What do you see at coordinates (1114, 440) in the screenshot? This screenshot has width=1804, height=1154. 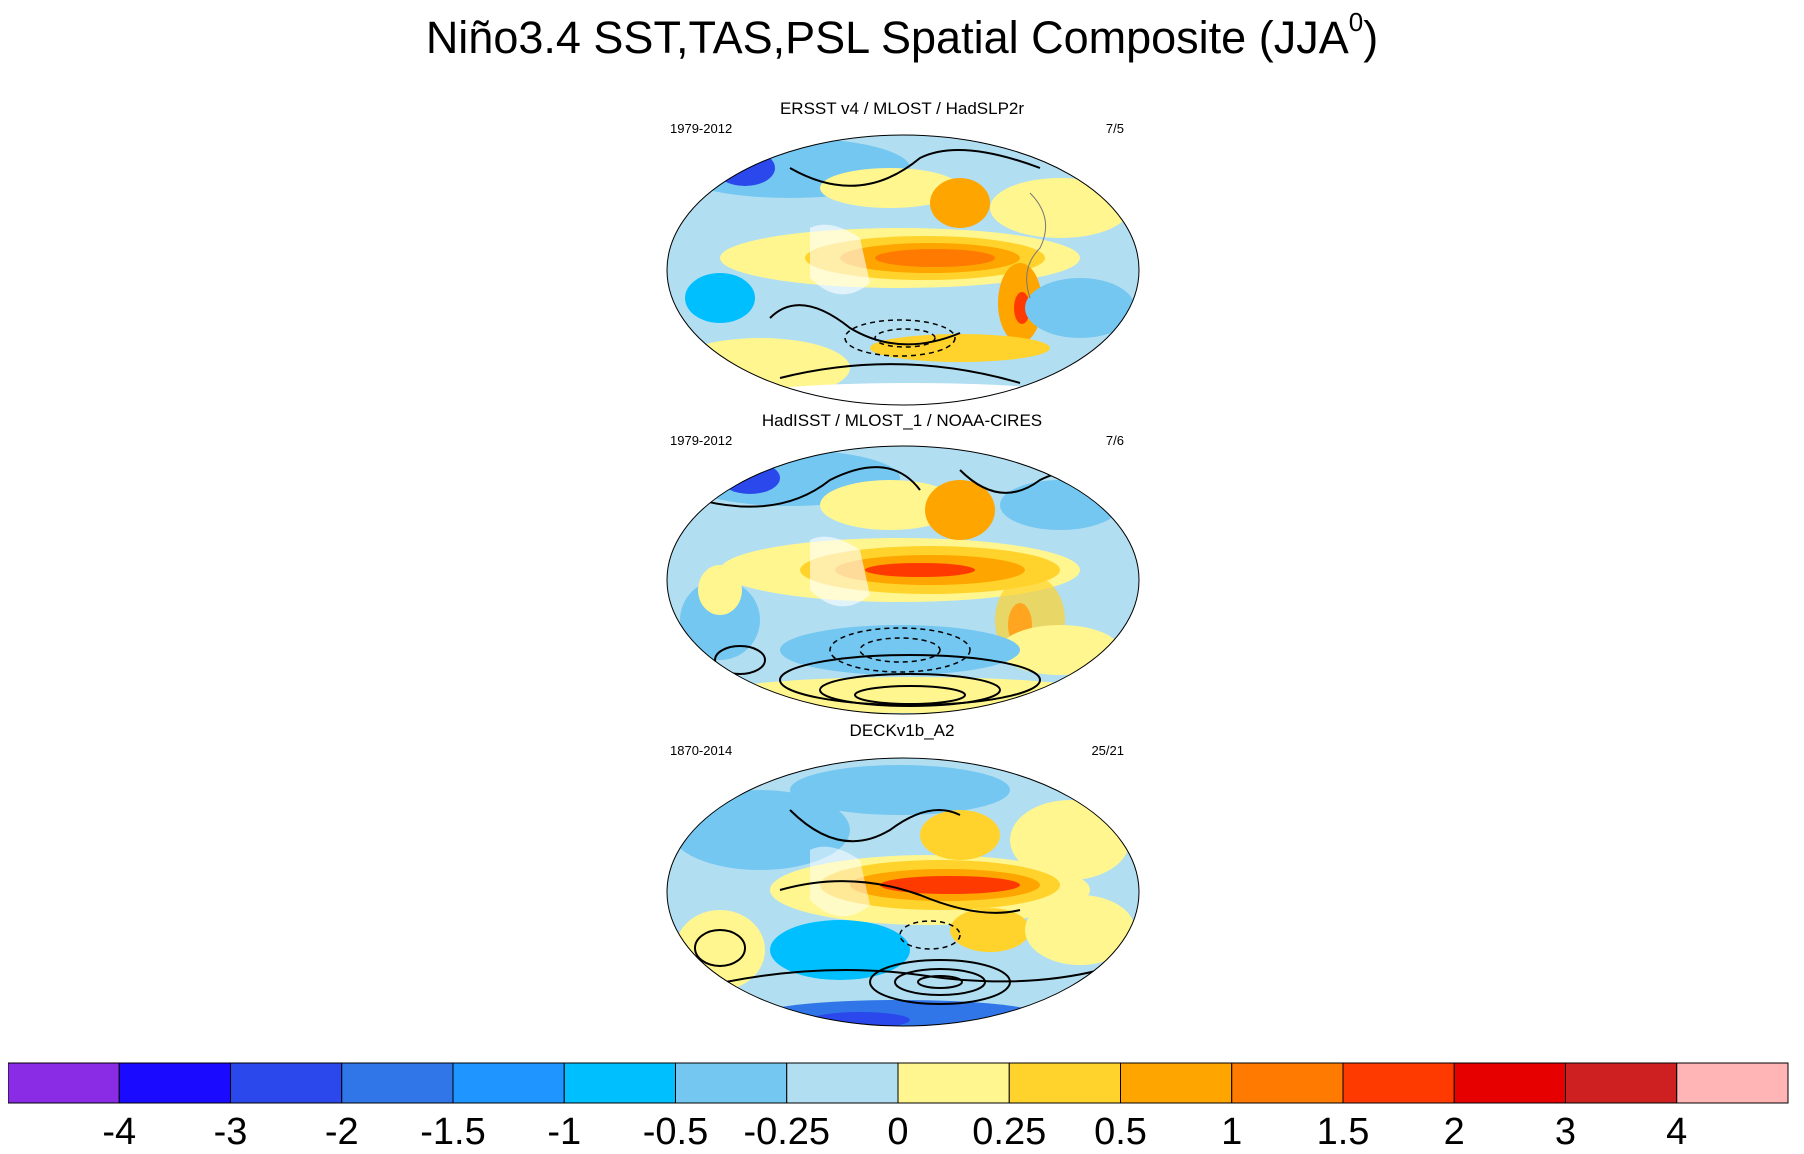 I see `panel-count: 7/6` at bounding box center [1114, 440].